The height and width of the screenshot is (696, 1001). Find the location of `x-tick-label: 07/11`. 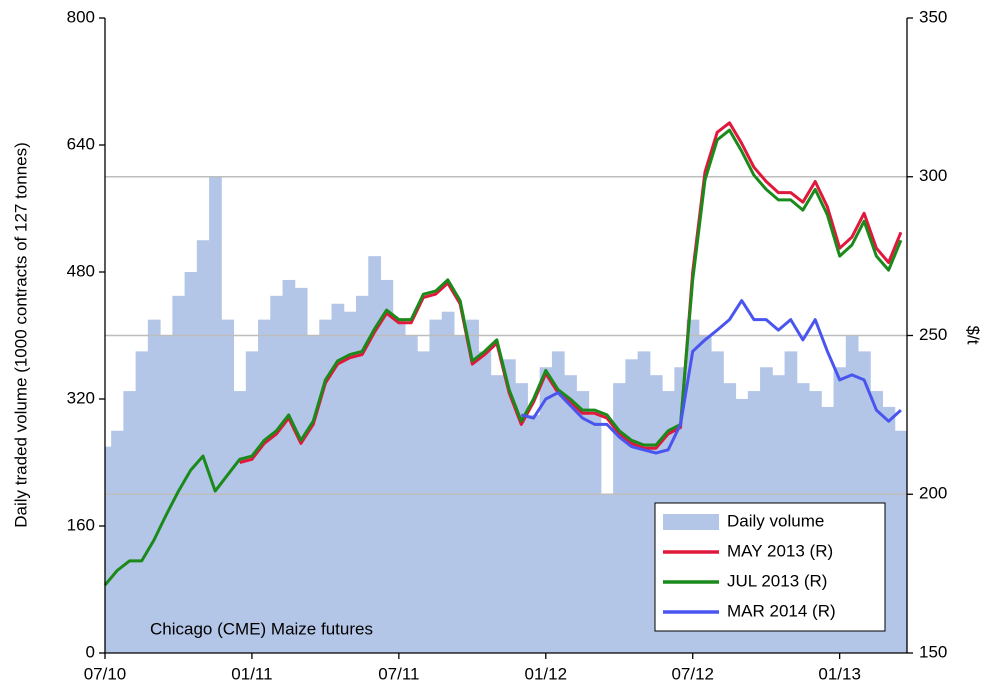

x-tick-label: 07/11 is located at coordinates (398, 673).